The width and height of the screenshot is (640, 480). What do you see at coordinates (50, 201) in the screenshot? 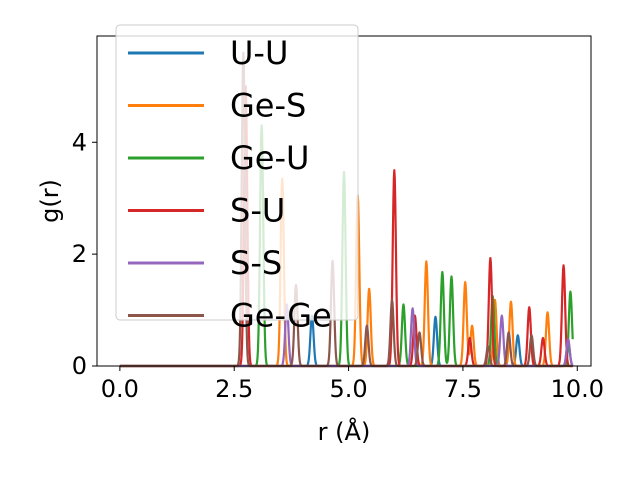
I see `y-axis-label: g(r)` at bounding box center [50, 201].